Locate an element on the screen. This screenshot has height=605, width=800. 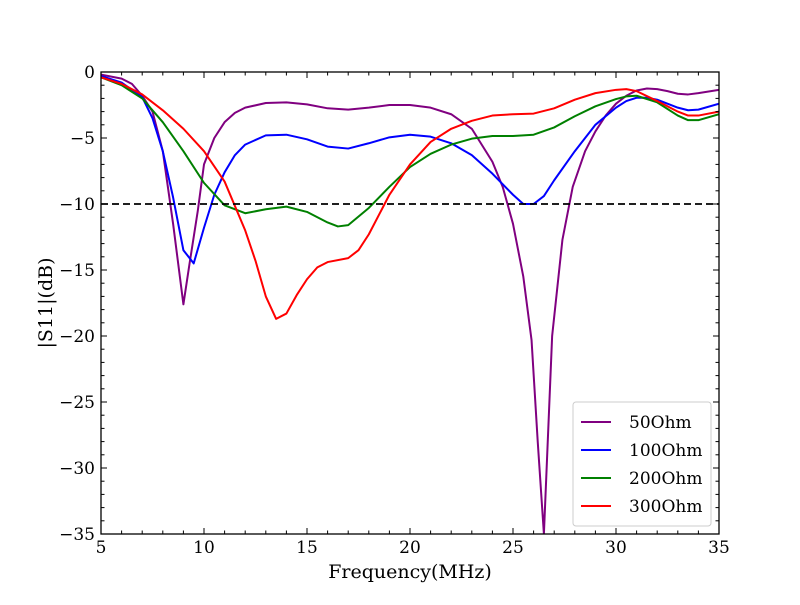
x-tick-label: 30 is located at coordinates (616, 548).